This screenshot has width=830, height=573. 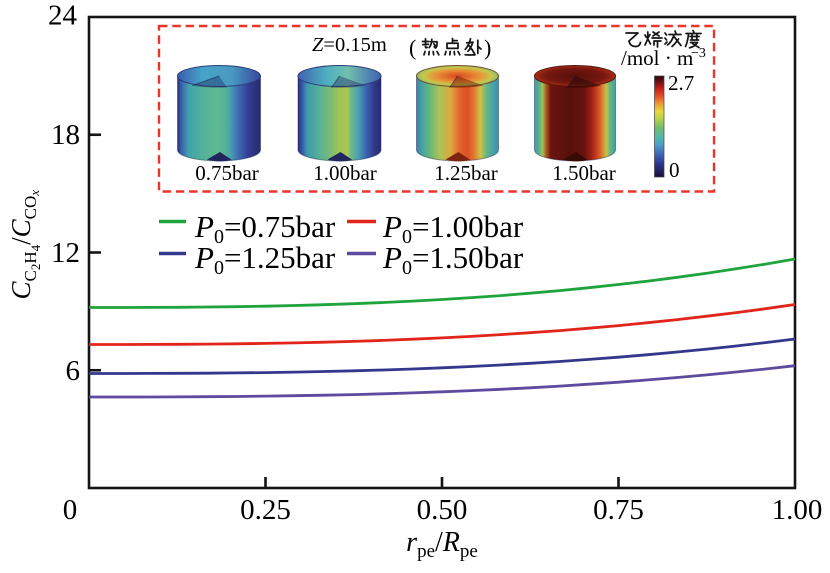 I want to click on svg-text: 1.25bar, so click(x=466, y=173).